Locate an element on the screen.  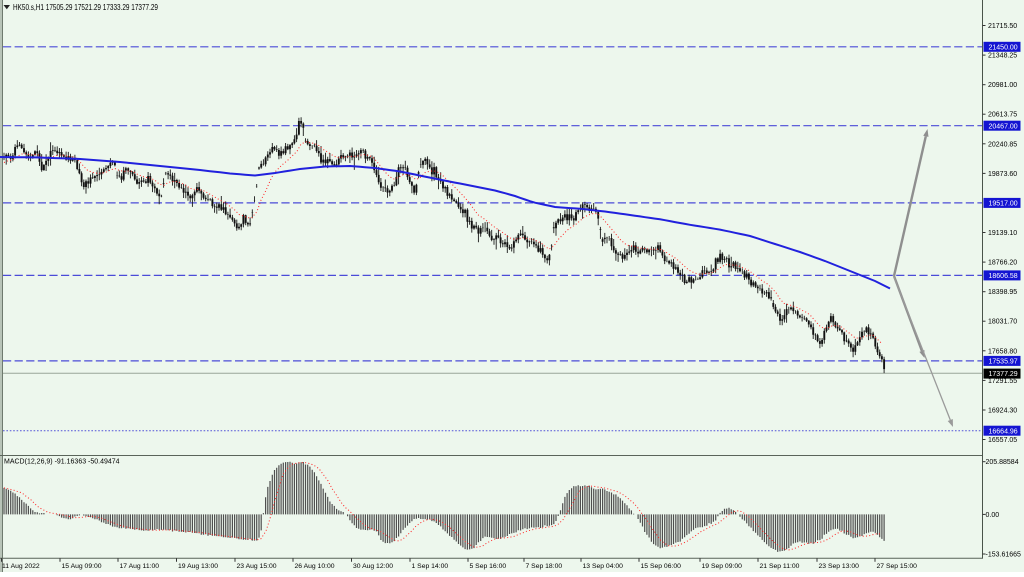
svg-text: 23 Sep 13:00 is located at coordinates (839, 566).